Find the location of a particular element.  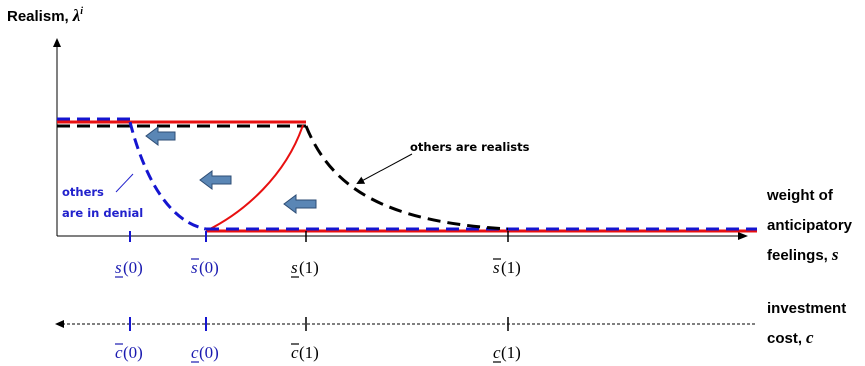

c-tick-arg-4: (1) is located at coordinates (511, 352).